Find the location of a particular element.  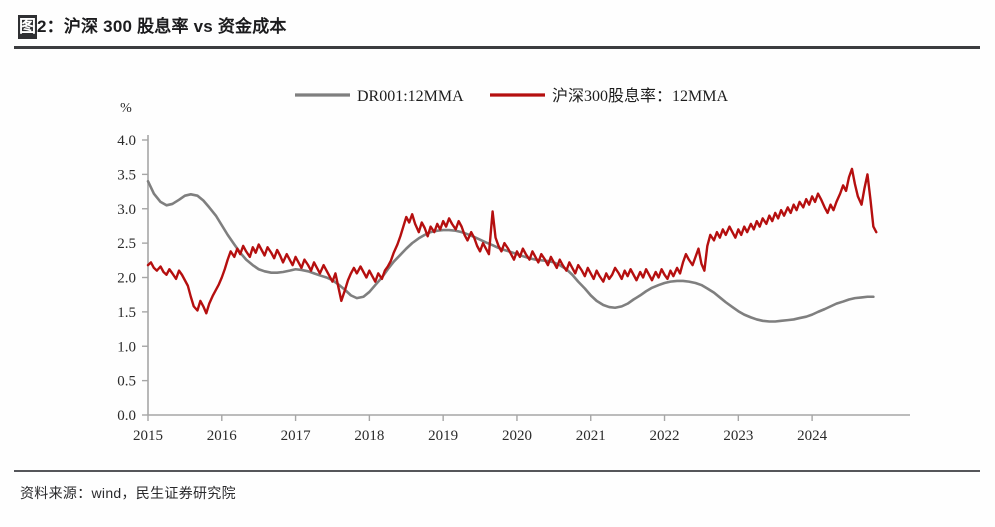

y-tick-label: 3.5 is located at coordinates (126, 175).